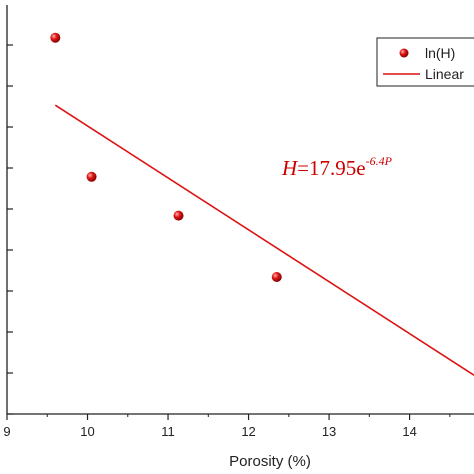  I want to click on x-tick-label: 9, so click(6, 431).